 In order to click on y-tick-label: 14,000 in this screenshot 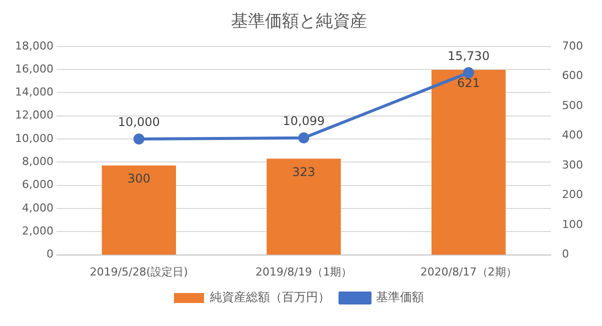, I will do `click(34, 92)`.